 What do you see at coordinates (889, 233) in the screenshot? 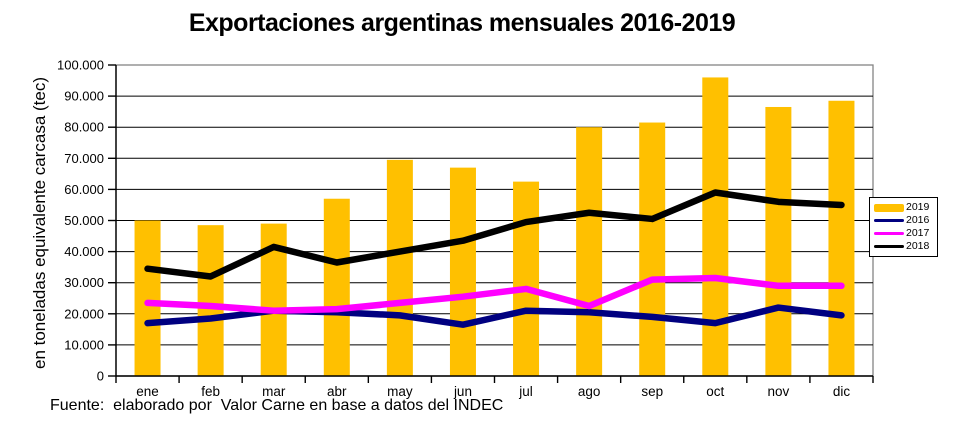
I see `legend-swatch-2017` at bounding box center [889, 233].